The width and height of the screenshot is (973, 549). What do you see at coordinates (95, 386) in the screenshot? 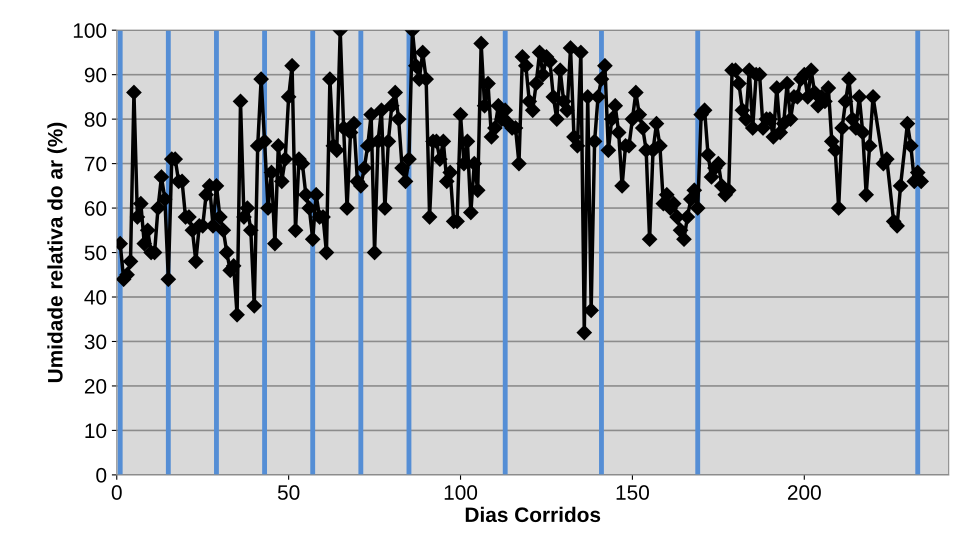
I see `y-tick-label: 20` at bounding box center [95, 386].